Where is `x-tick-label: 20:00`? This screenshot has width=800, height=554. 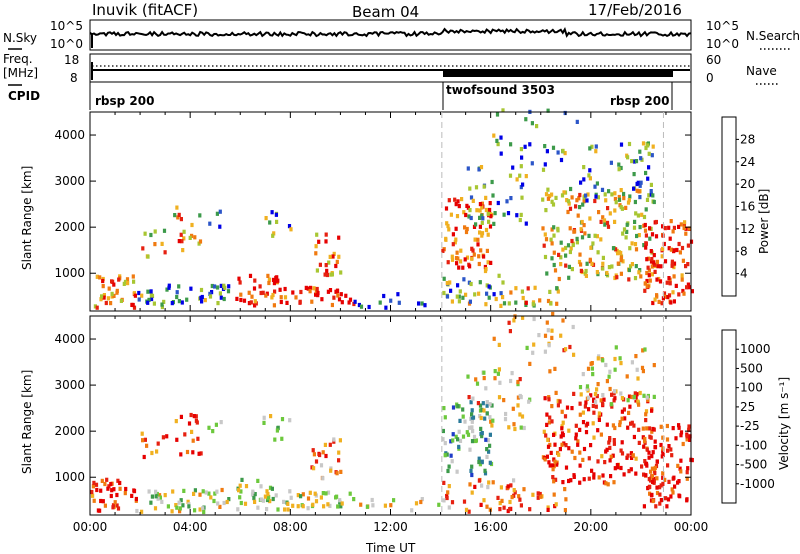
x-tick-label: 20:00 is located at coordinates (591, 527).